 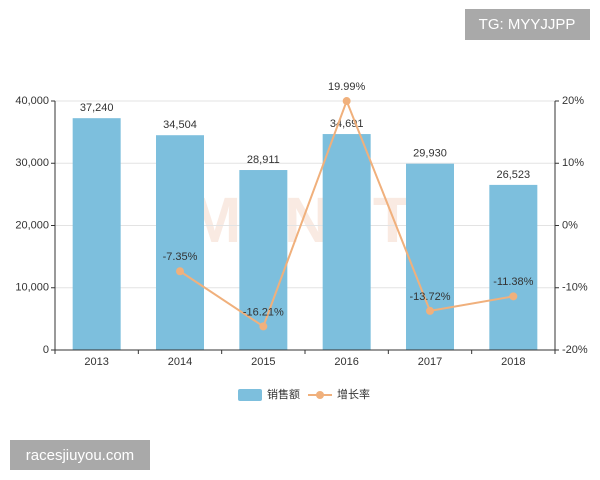 I want to click on background-watermark: MENET, so click(x=300, y=220).